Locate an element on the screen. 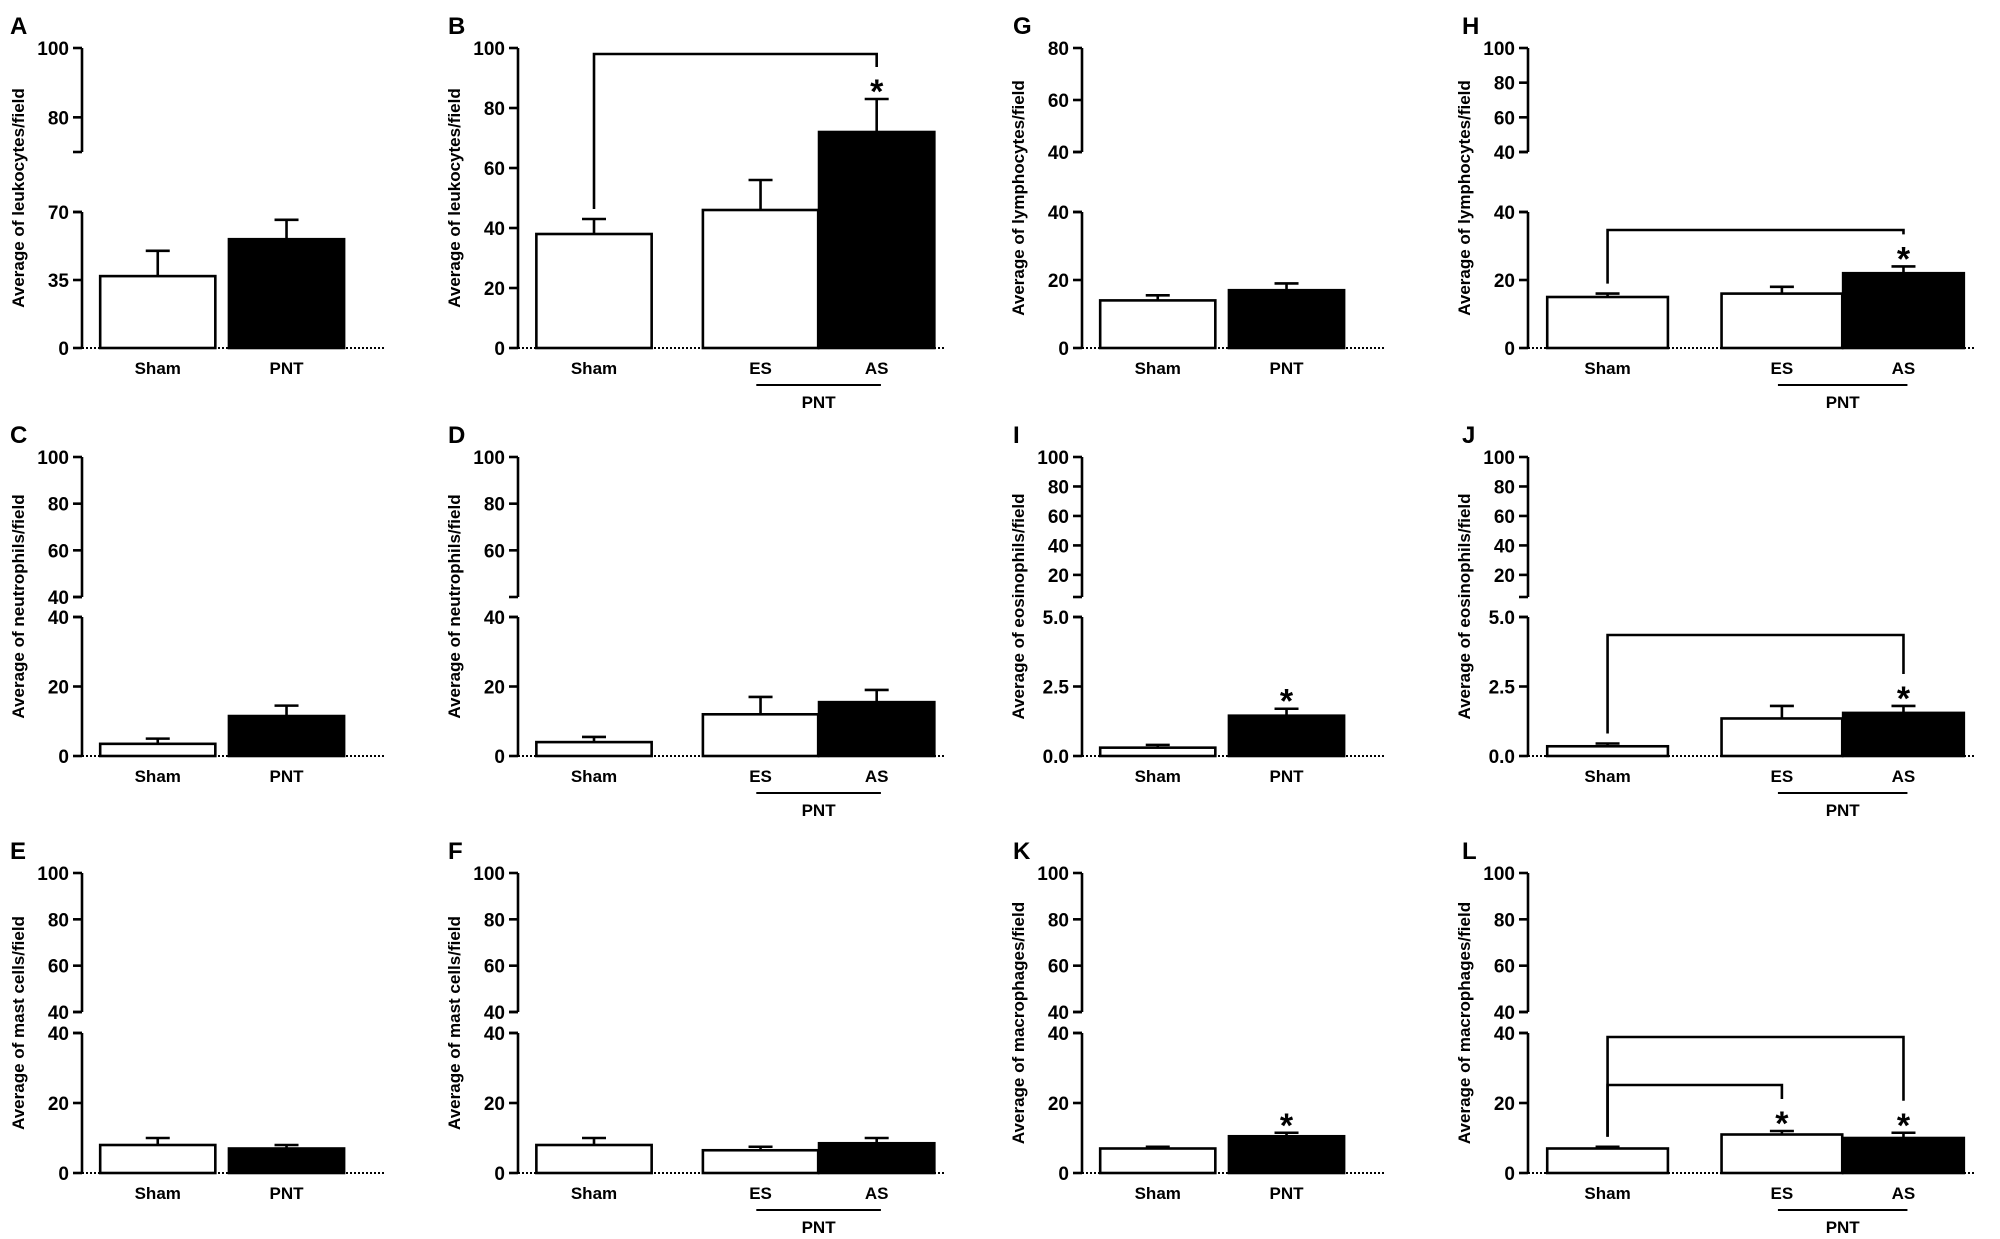 This screenshot has height=1239, width=2000. y-axis-label: Average of leukocytes/field is located at coordinates (18, 198).